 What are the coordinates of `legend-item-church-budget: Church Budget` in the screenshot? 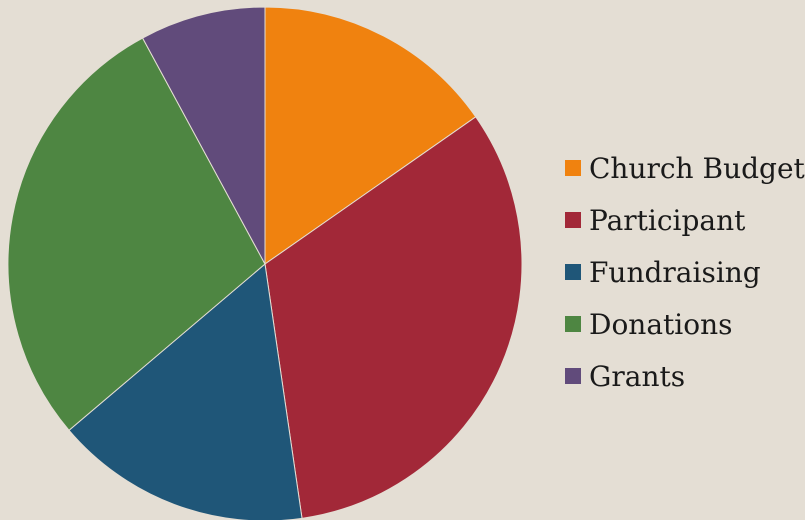 It's located at (685, 168).